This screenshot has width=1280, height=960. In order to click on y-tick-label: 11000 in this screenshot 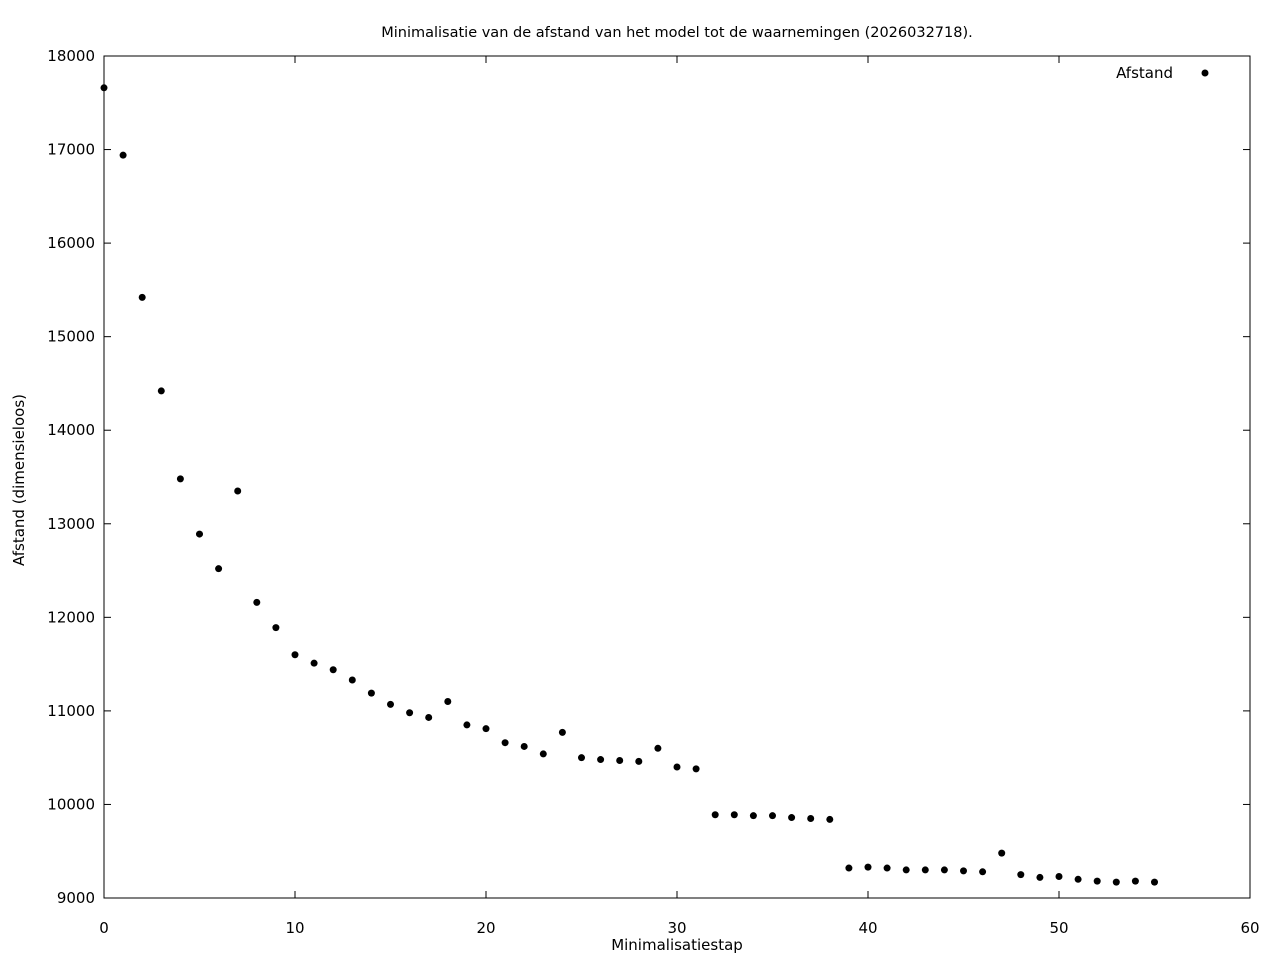, I will do `click(71, 711)`.